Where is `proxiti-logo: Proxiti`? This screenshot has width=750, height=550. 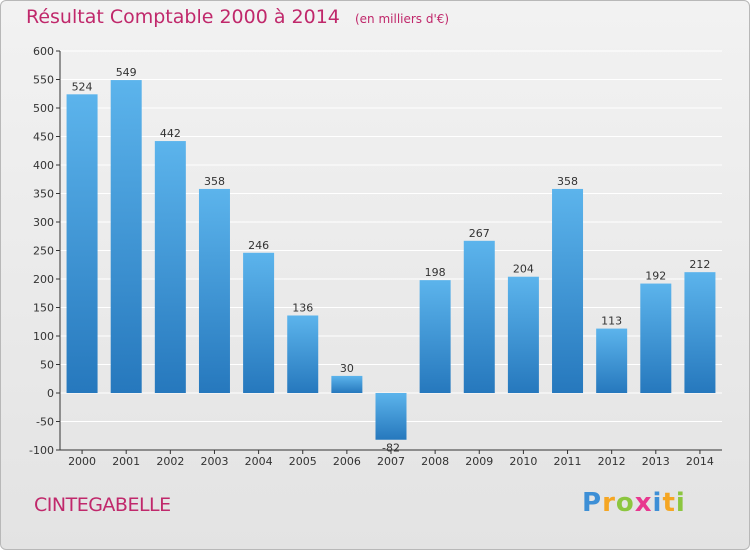
proxiti-logo: Proxiti is located at coordinates (634, 503).